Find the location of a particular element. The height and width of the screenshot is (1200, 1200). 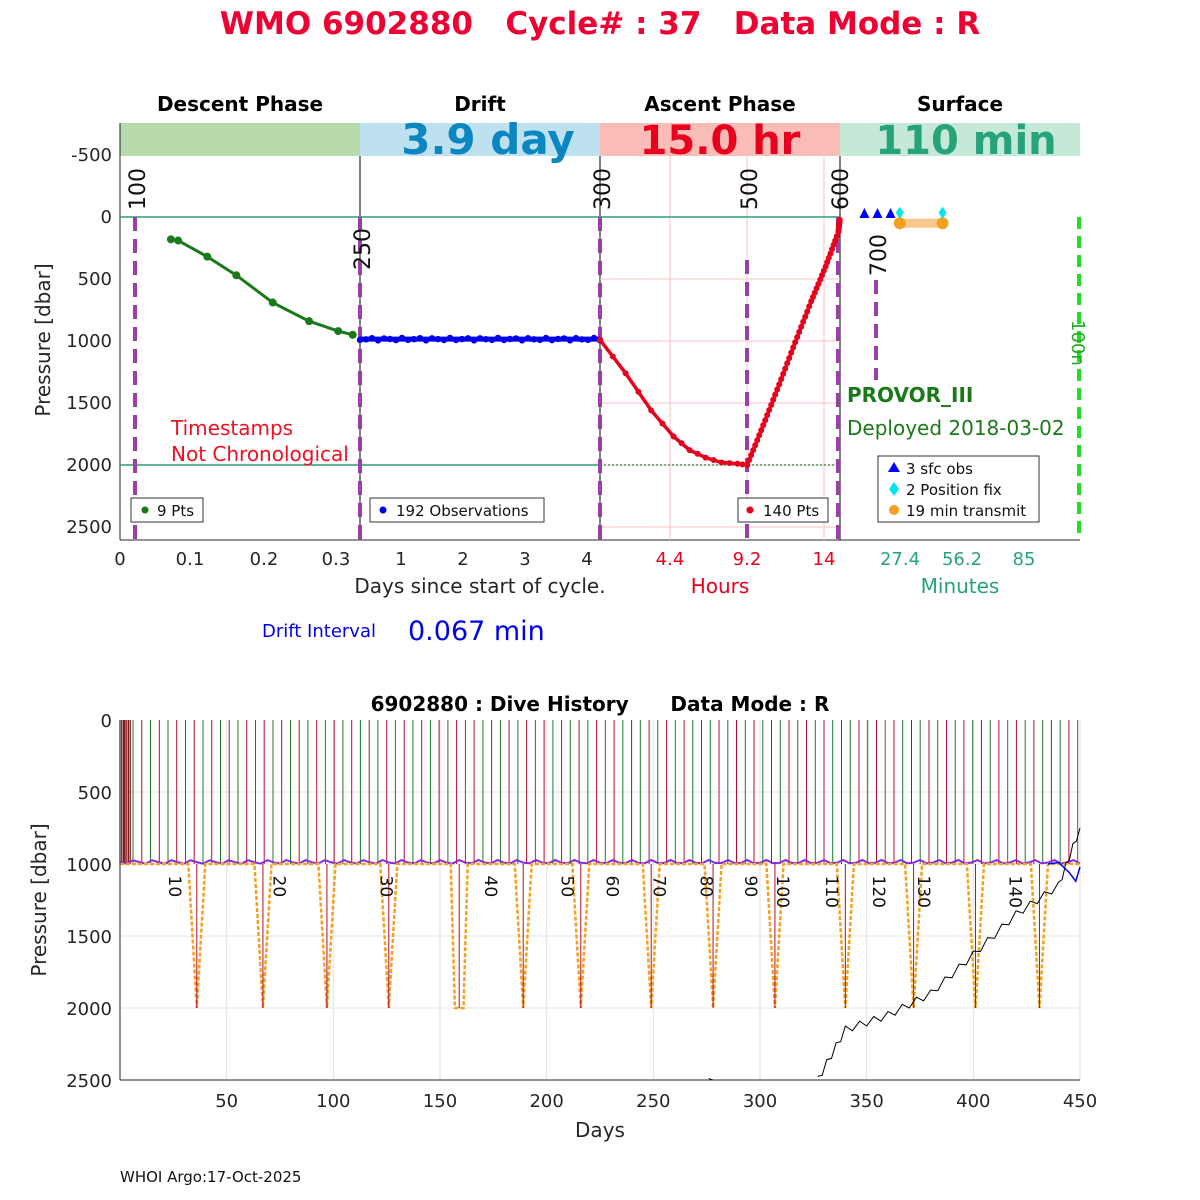

cycle-label: 90 is located at coordinates (750, 887).